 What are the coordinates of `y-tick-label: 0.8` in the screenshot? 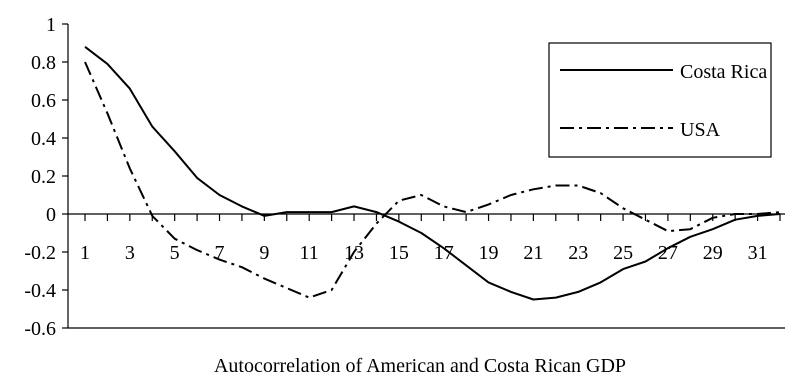 It's located at (43, 63).